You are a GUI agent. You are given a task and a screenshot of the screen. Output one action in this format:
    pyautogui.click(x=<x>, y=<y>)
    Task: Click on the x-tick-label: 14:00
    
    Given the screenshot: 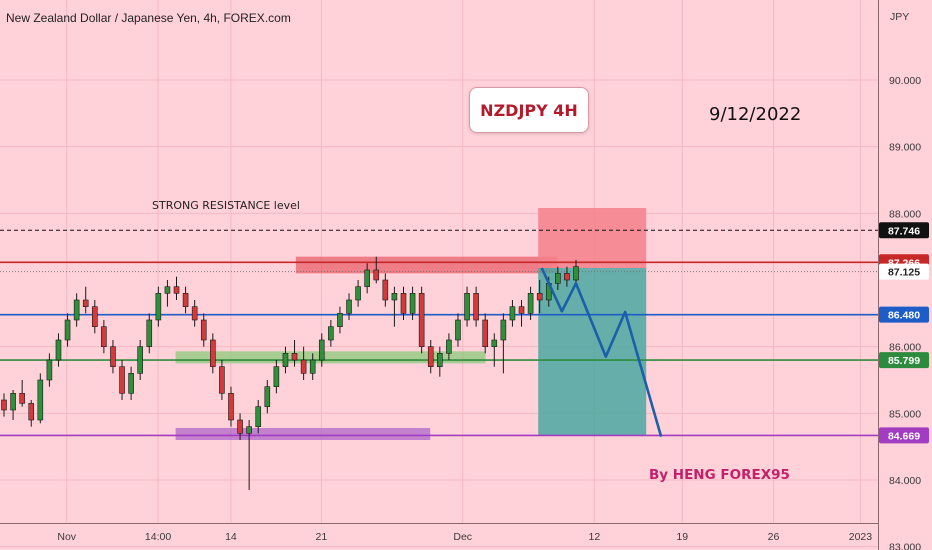 What is the action you would take?
    pyautogui.click(x=158, y=537)
    